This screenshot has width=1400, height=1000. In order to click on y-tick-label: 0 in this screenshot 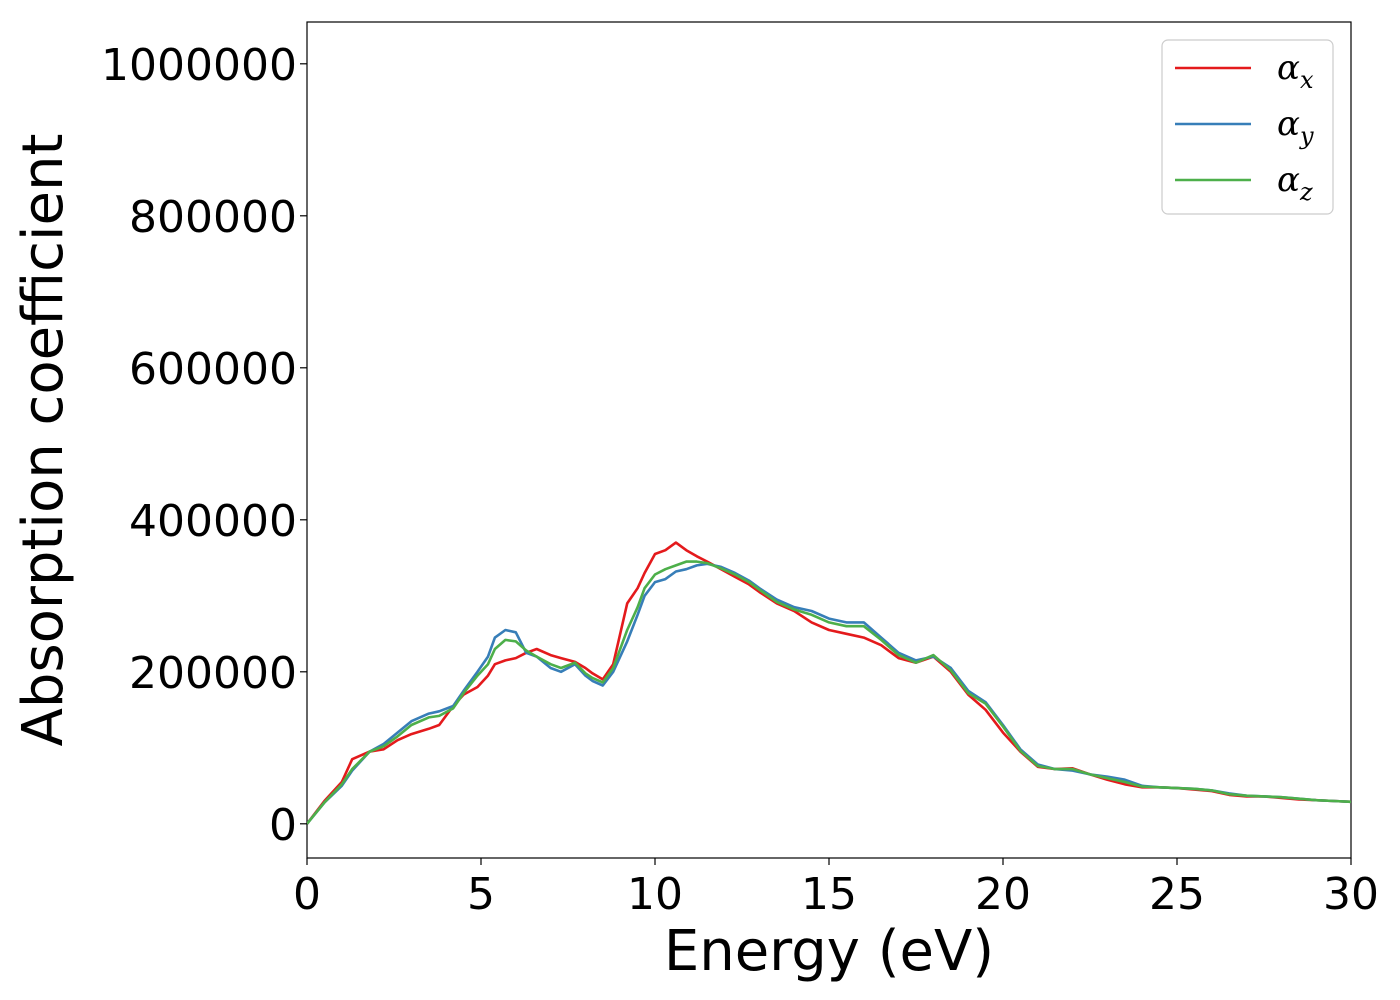, I will do `click(283, 825)`.